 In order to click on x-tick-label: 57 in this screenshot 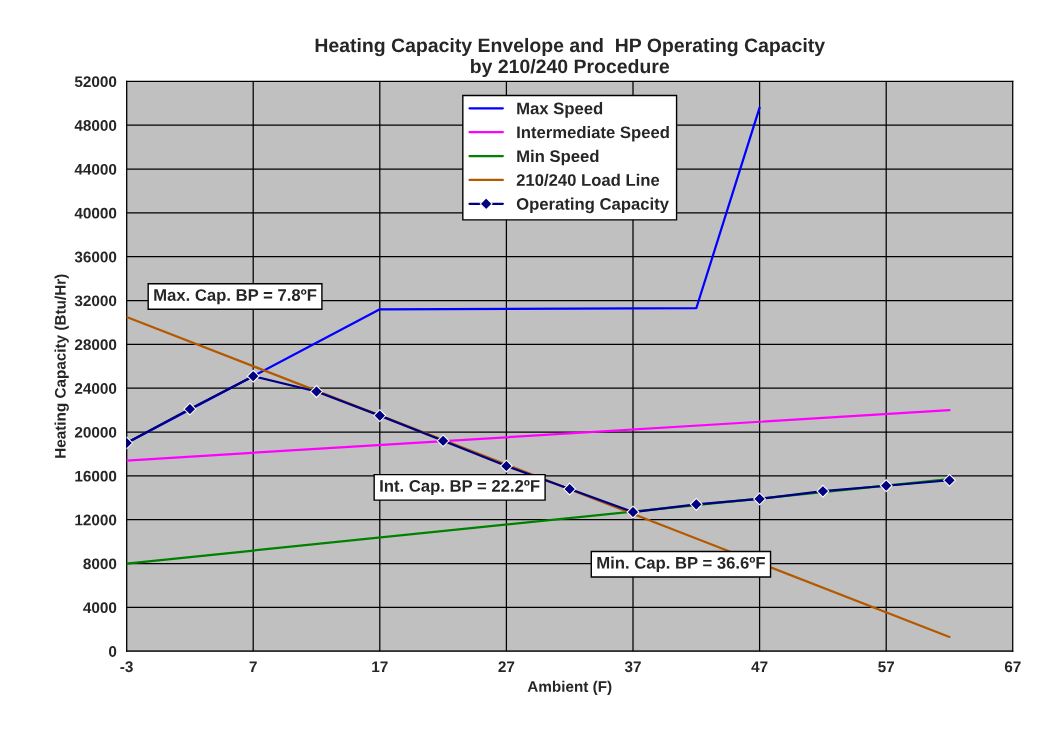, I will do `click(886, 667)`.